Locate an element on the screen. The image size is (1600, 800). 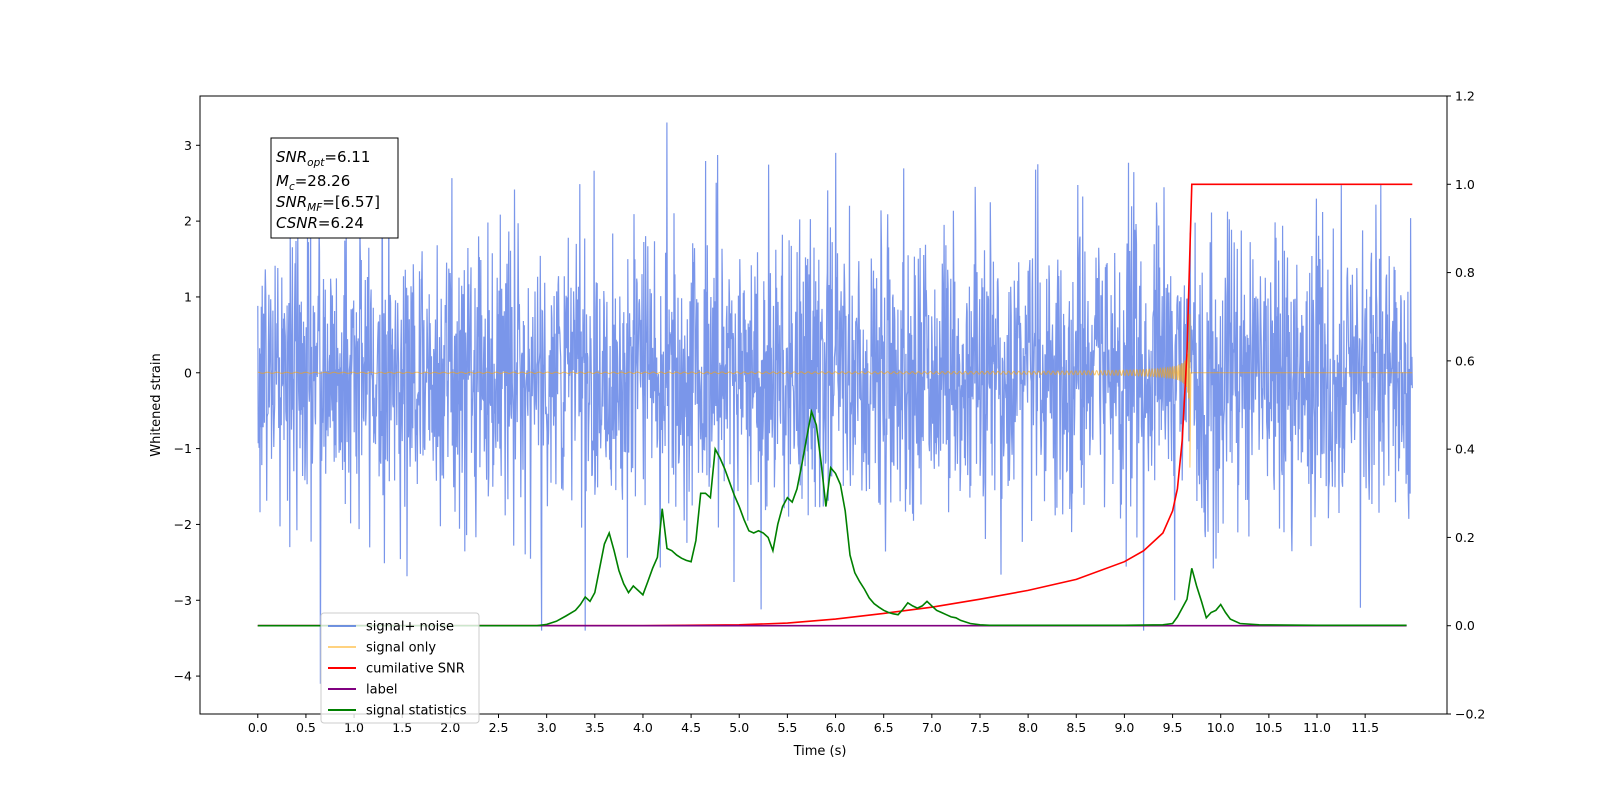
y2-tick-label: −0.2 is located at coordinates (1470, 714).